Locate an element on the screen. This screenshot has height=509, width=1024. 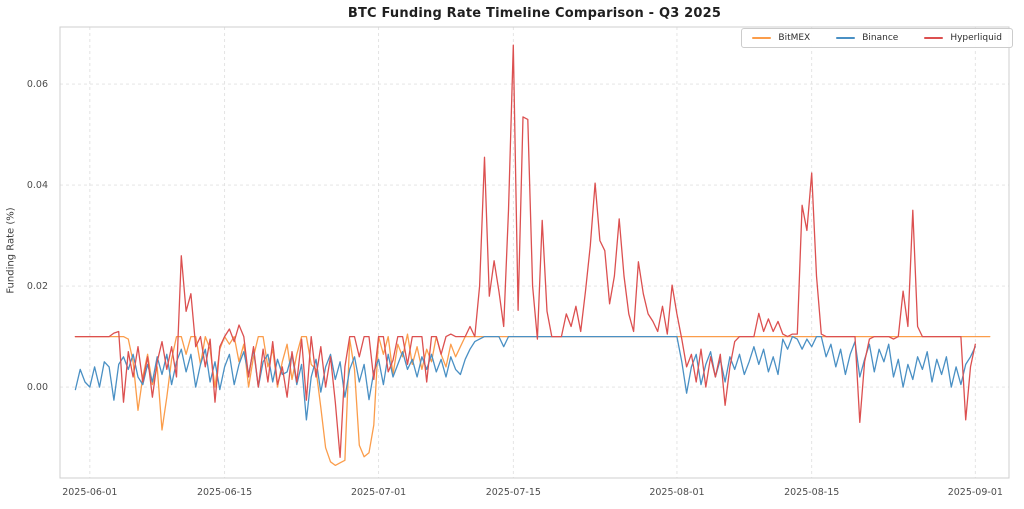
y-tick-label: 0.04 is located at coordinates (37, 185).